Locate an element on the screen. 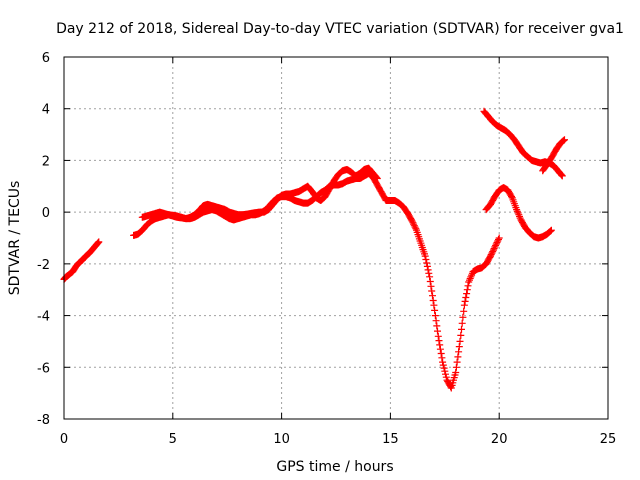 The height and width of the screenshot is (480, 640). y-axis-label: SDTVAR / TECUs is located at coordinates (15, 238).